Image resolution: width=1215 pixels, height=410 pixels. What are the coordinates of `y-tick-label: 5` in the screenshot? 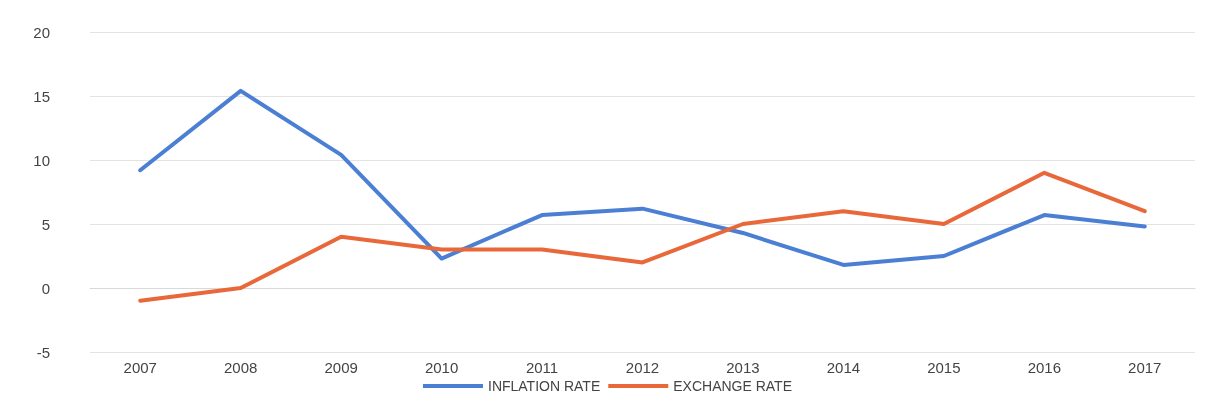 It's located at (45, 224).